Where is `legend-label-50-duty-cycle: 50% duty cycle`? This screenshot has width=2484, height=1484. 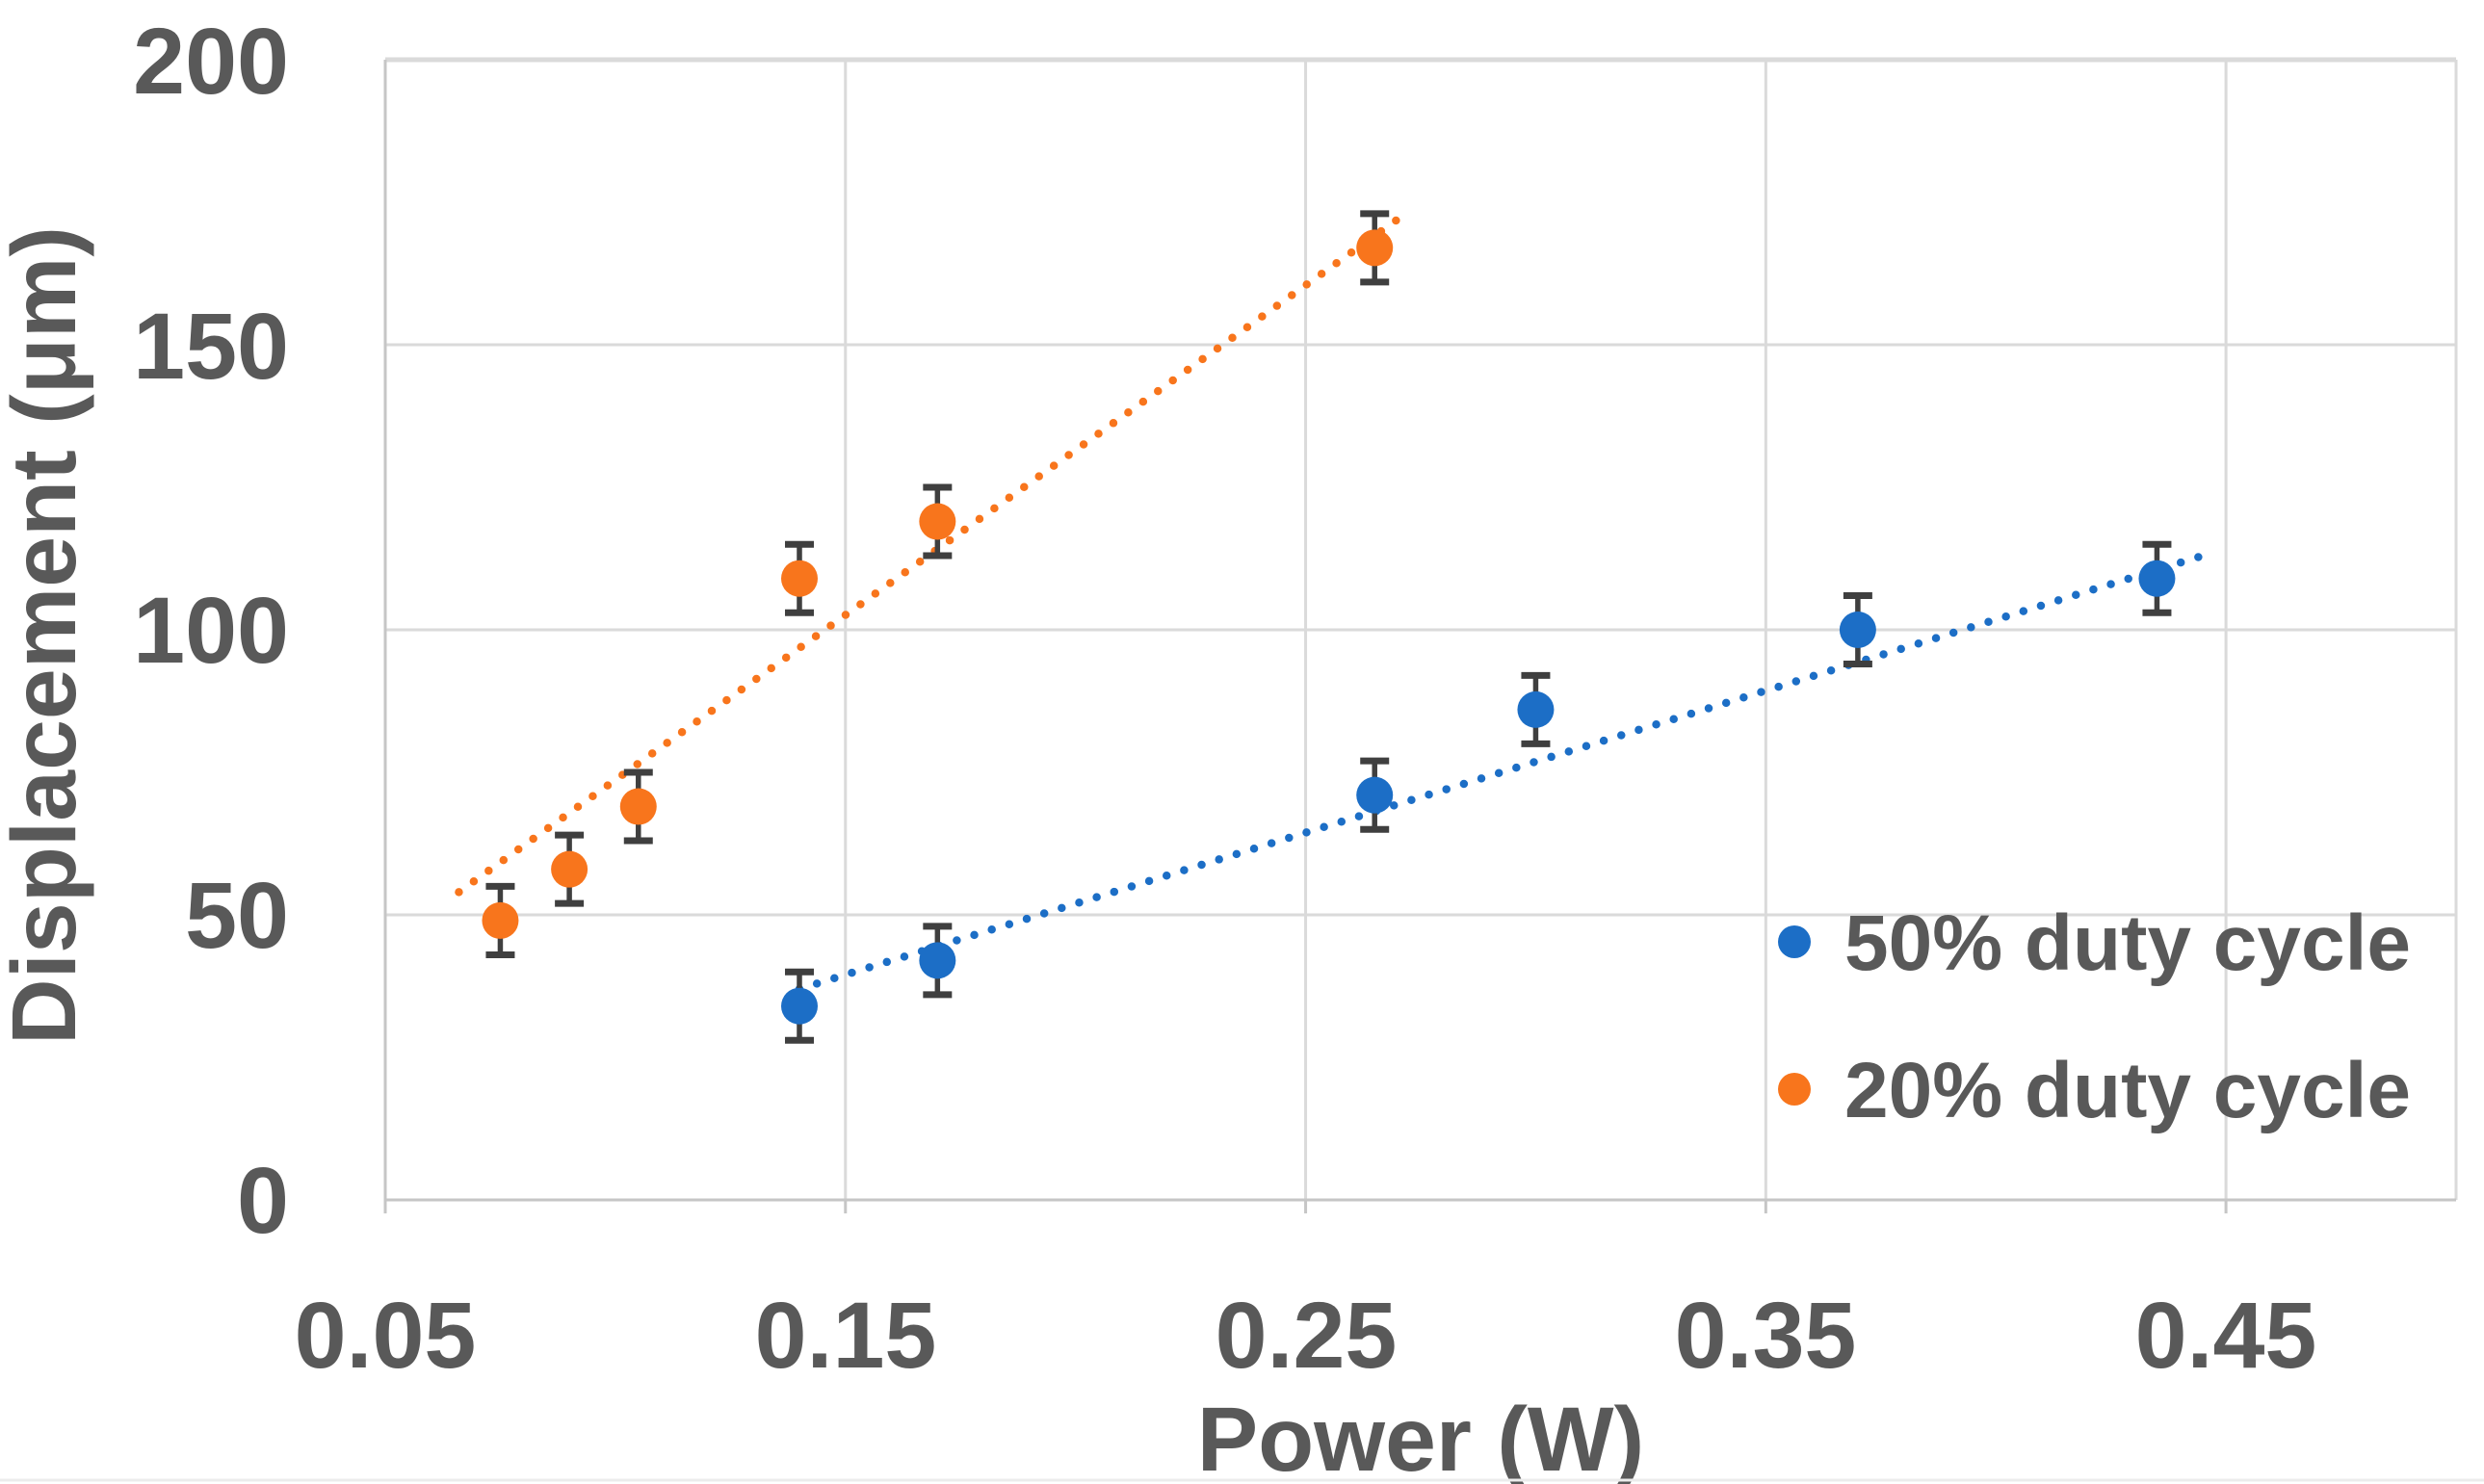 legend-label-50-duty-cycle: 50% duty cycle is located at coordinates (2127, 943).